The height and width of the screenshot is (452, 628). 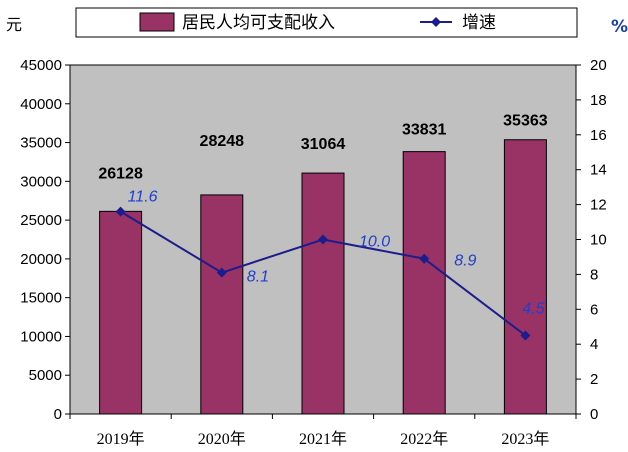 What do you see at coordinates (143, 197) in the screenshot?
I see `growth-rate-label: 11.6` at bounding box center [143, 197].